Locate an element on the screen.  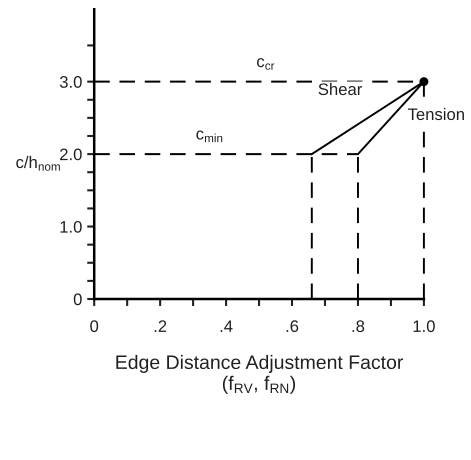
annotation: c$_{cr}$ is located at coordinates (265, 64).